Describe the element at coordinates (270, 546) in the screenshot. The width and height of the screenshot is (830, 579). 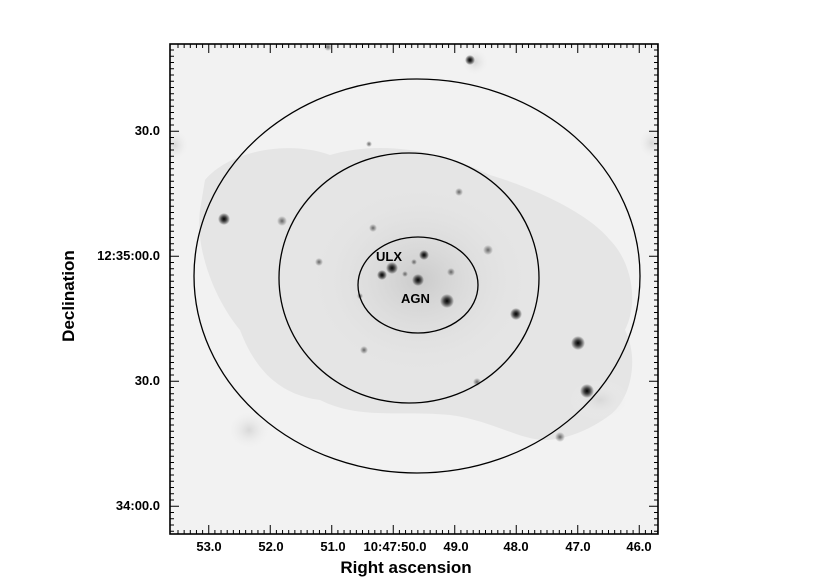
I see `x-tick-label: 52.0` at that location.